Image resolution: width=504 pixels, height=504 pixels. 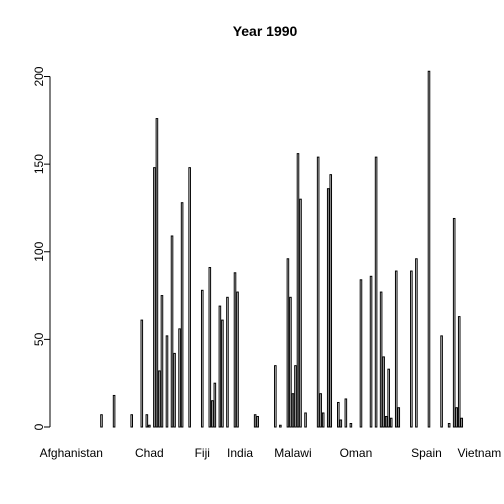 What do you see at coordinates (240, 453) in the screenshot?
I see `x-tick-label: India` at bounding box center [240, 453].